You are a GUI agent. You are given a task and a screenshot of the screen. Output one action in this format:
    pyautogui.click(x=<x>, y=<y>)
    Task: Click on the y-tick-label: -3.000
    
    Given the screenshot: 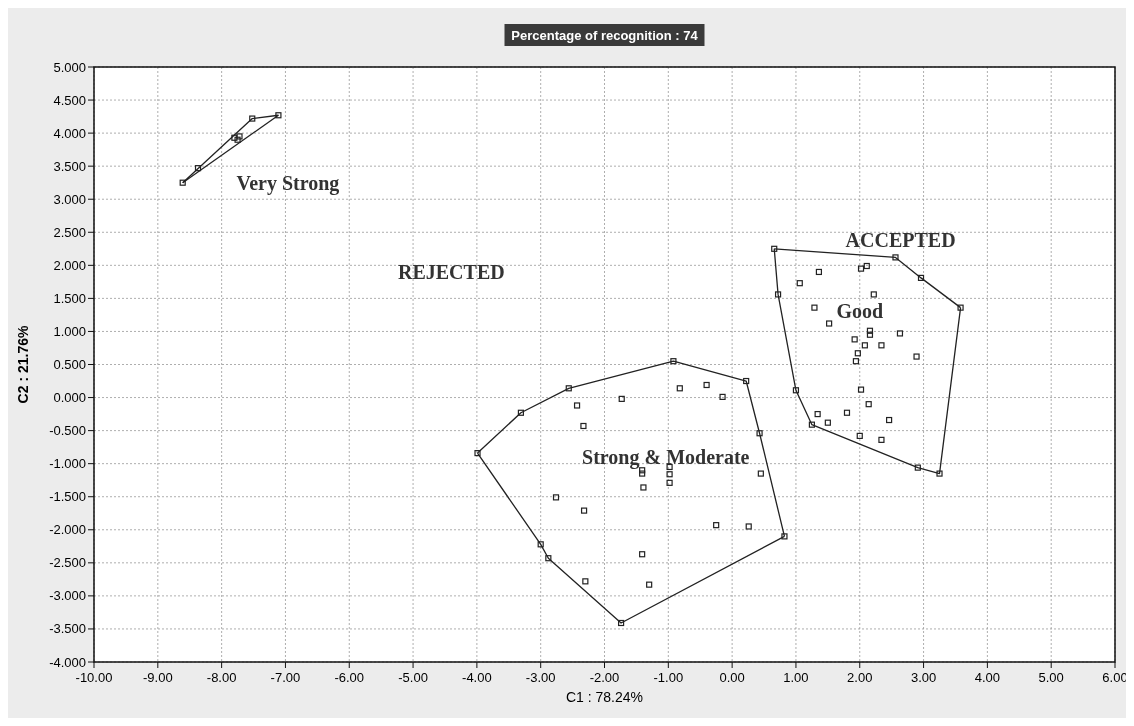 What is the action you would take?
    pyautogui.click(x=67, y=596)
    